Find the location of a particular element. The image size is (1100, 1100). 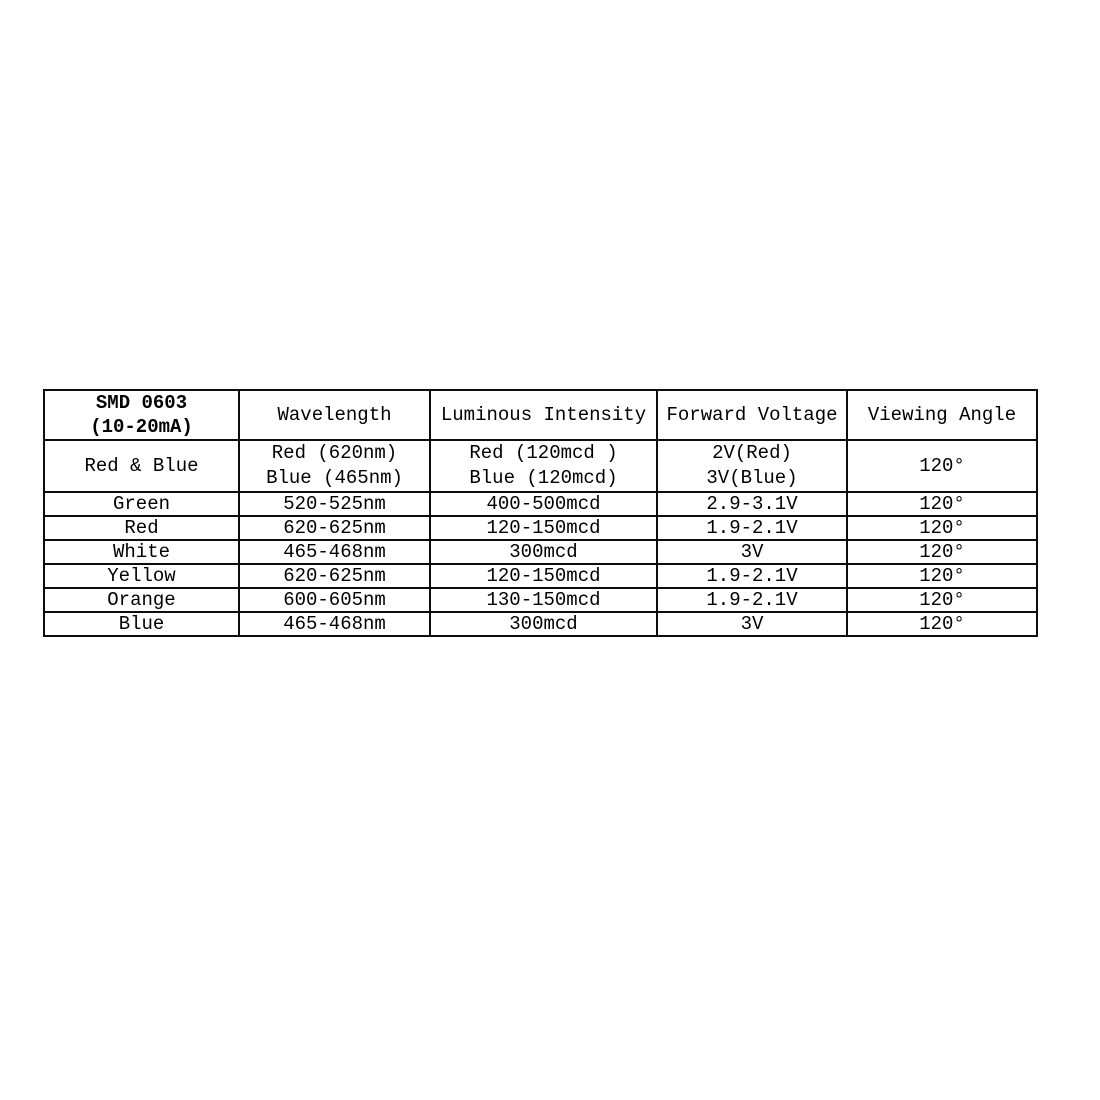

wavelength-cell: 600-605nm is located at coordinates (334, 600).